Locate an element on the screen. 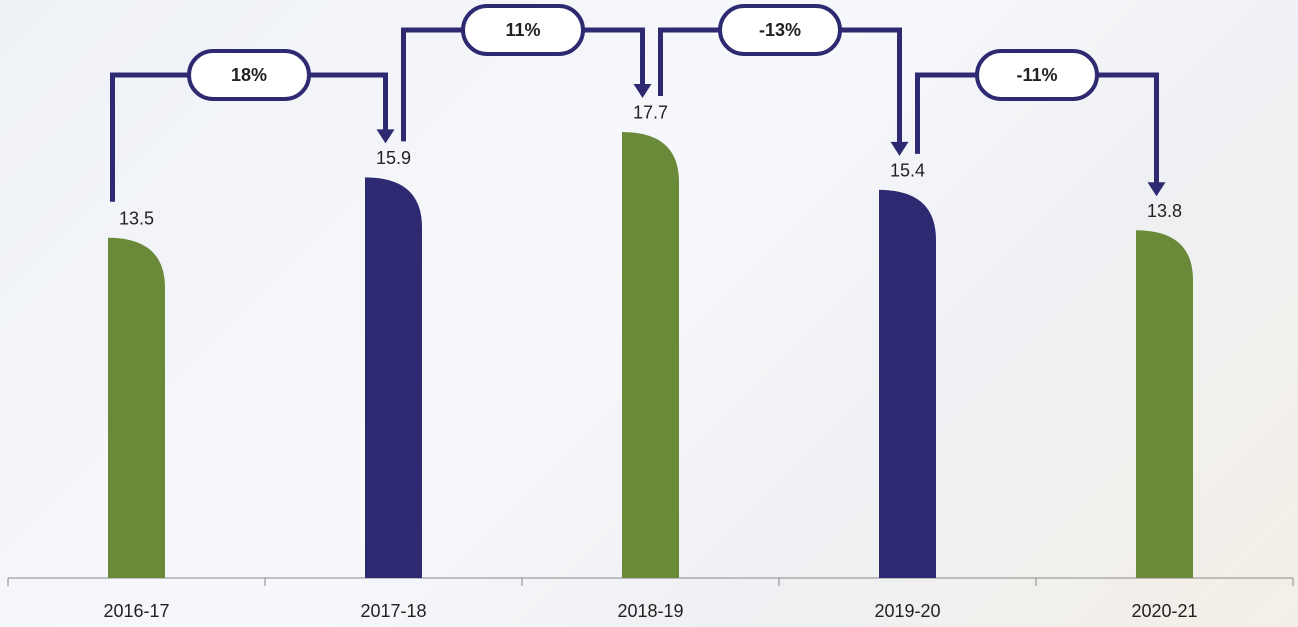 The width and height of the screenshot is (1298, 627). change-label: 18% is located at coordinates (249, 75).